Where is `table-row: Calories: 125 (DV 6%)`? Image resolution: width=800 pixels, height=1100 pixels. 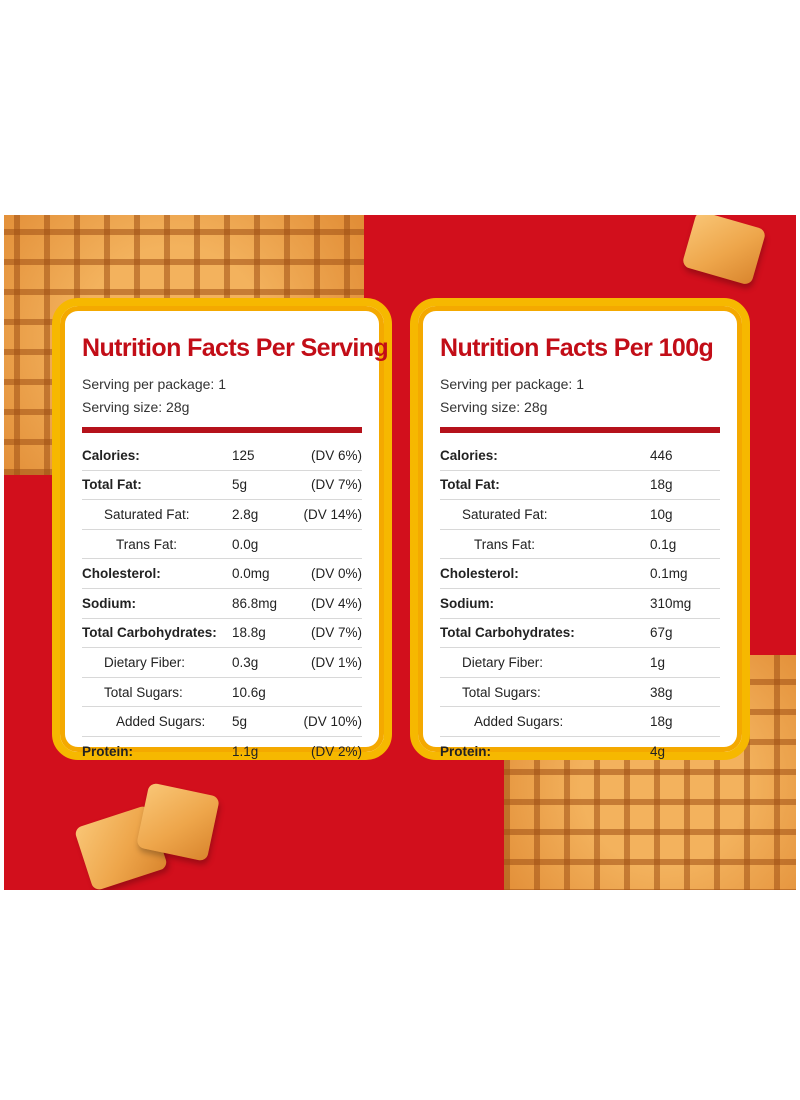
table-row: Calories: 125 (DV 6%) is located at coordinates (222, 456).